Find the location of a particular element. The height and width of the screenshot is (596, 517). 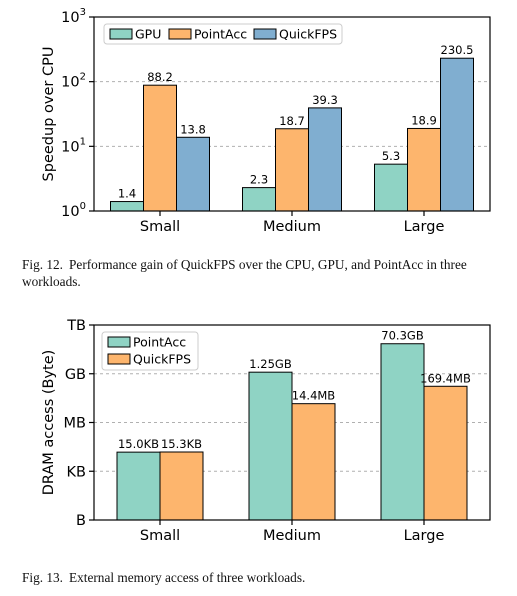

data-label: 1.25GB is located at coordinates (270, 364).